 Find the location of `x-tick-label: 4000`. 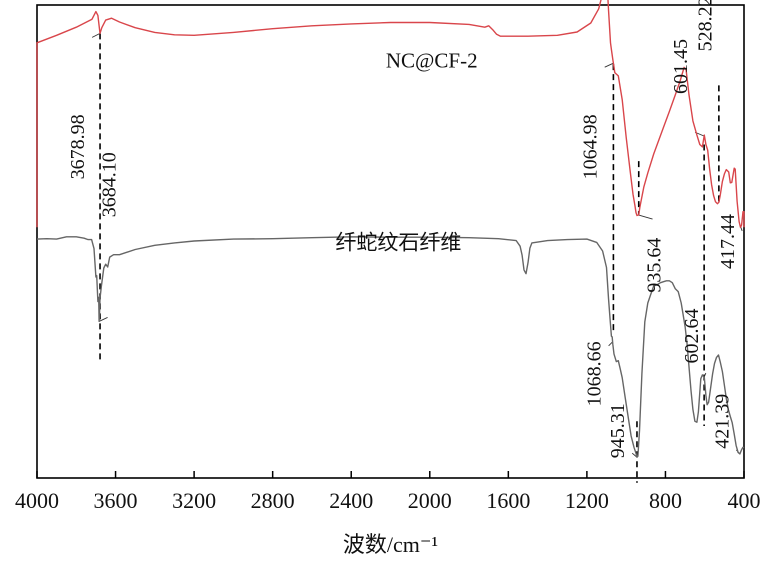

x-tick-label: 4000 is located at coordinates (37, 500).